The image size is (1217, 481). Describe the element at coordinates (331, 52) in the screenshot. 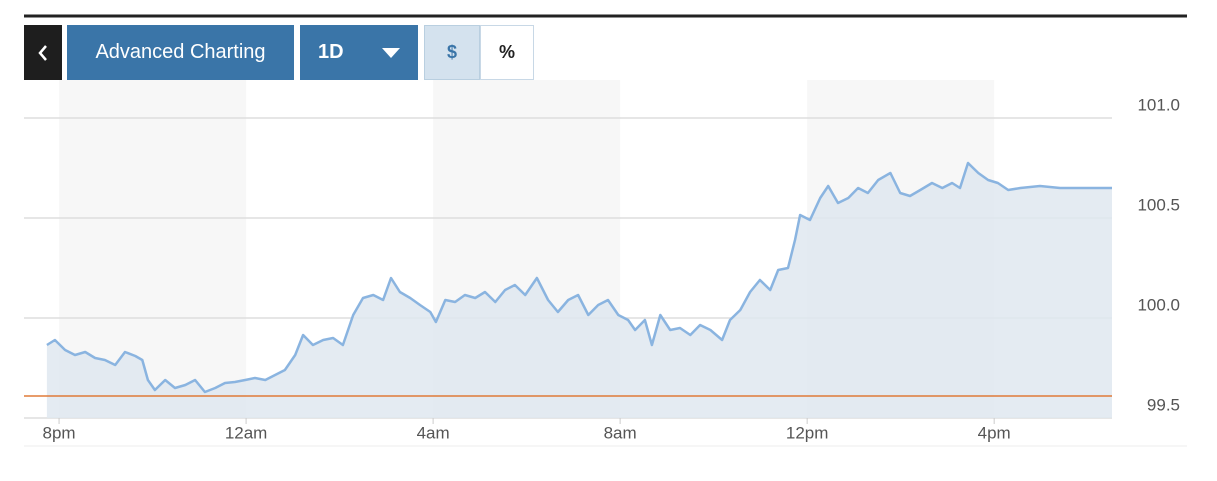

I see `range-label: 1D` at that location.